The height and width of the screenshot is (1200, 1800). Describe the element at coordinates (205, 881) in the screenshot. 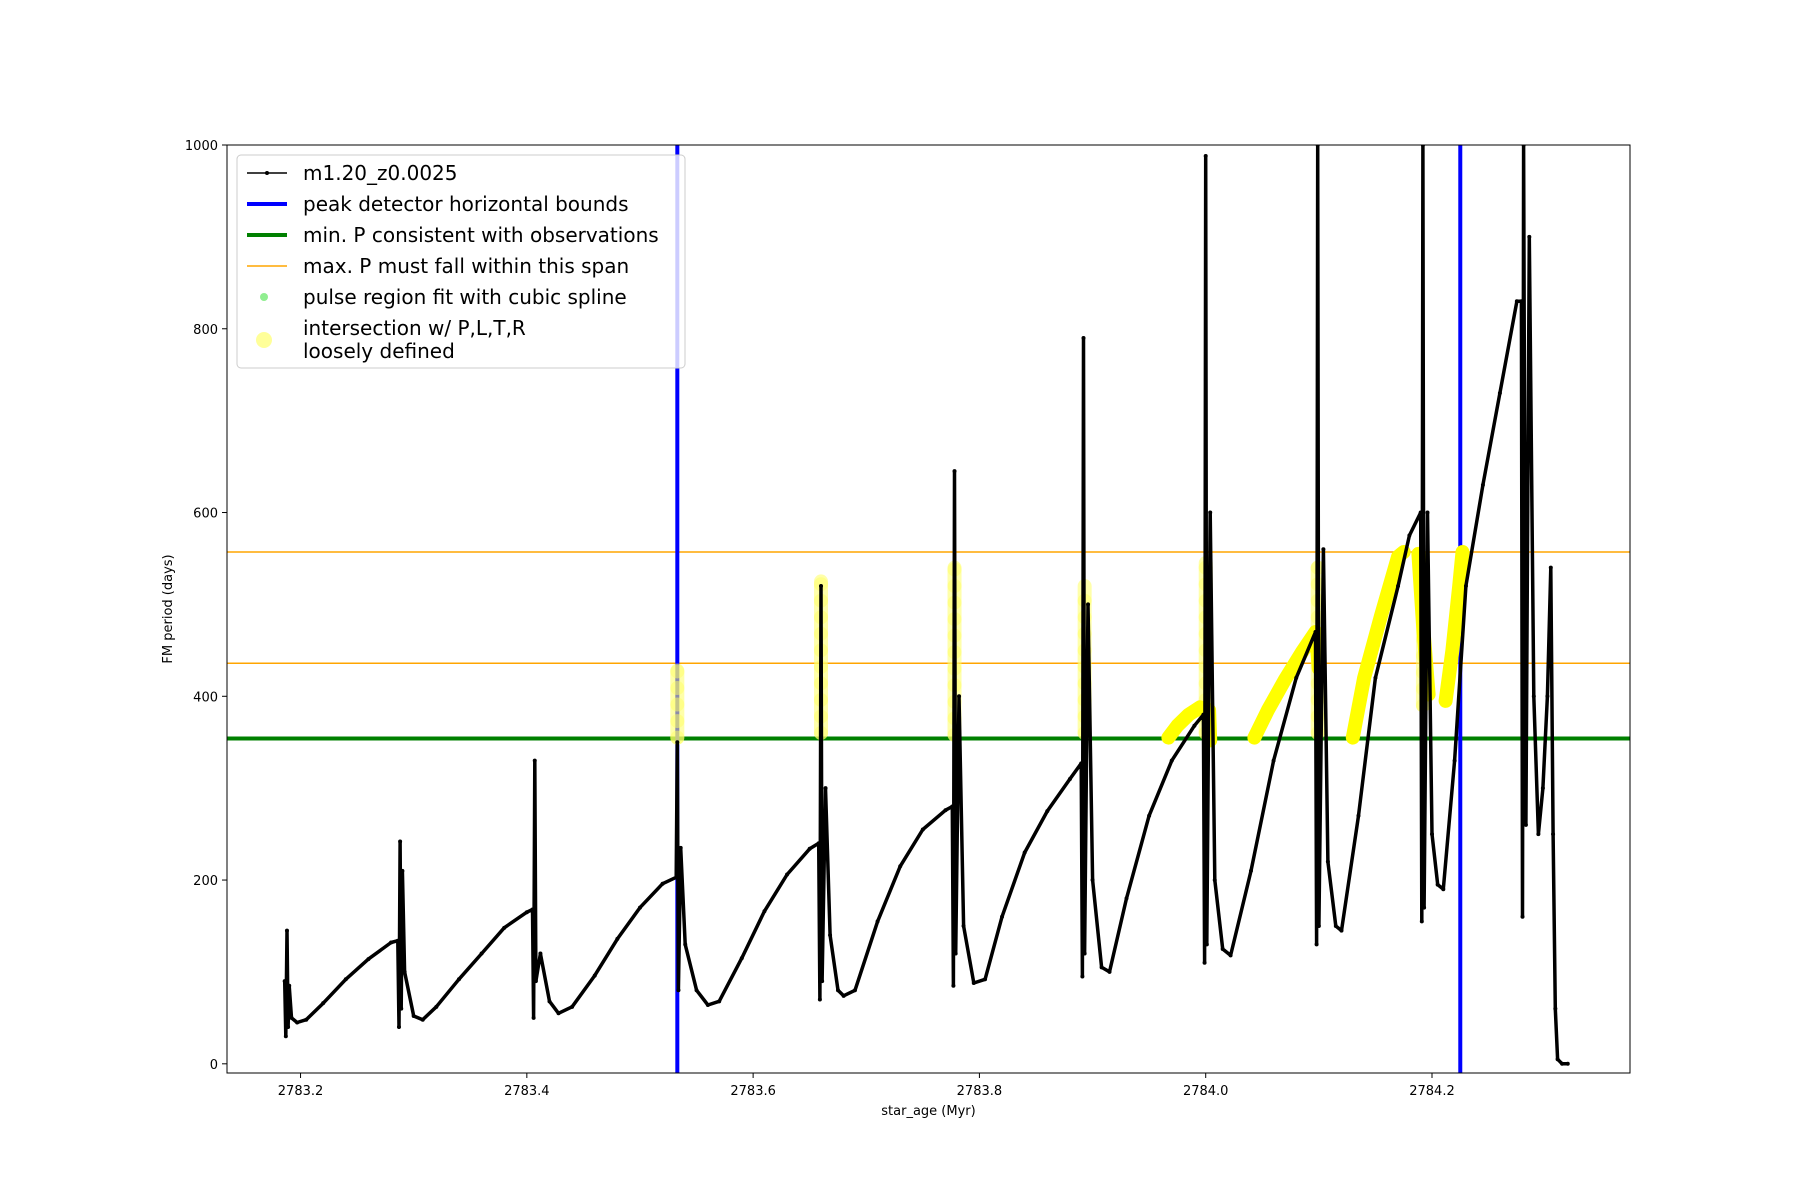

I see `y-tick-label: 200` at that location.